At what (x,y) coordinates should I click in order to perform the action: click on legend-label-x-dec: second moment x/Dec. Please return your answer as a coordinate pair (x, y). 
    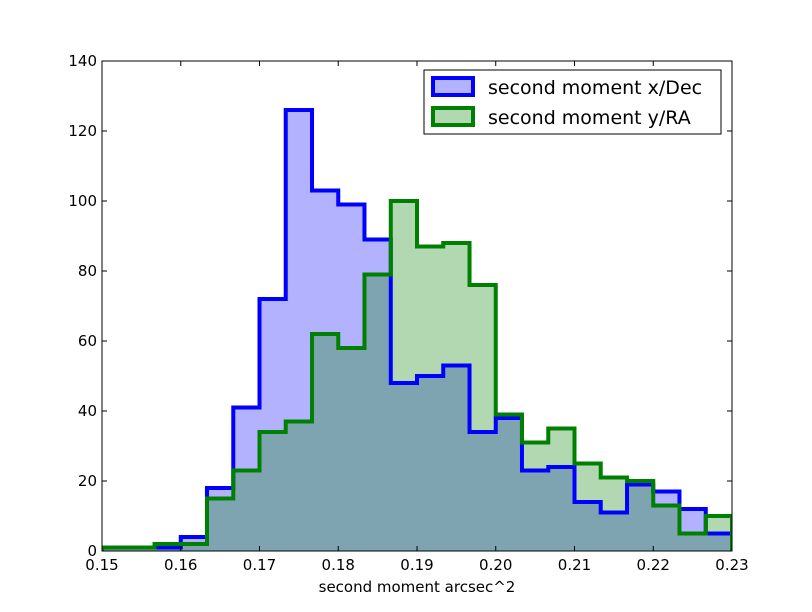
    Looking at the image, I should click on (595, 88).